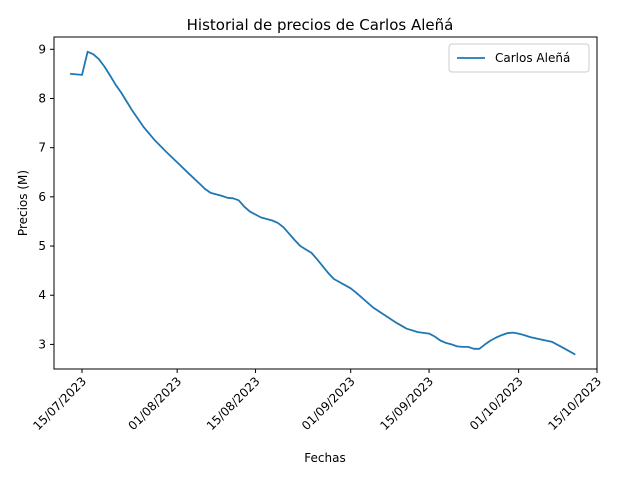 The width and height of the screenshot is (640, 480). What do you see at coordinates (233, 403) in the screenshot?
I see `x-tick-label: 15/08/2023` at bounding box center [233, 403].